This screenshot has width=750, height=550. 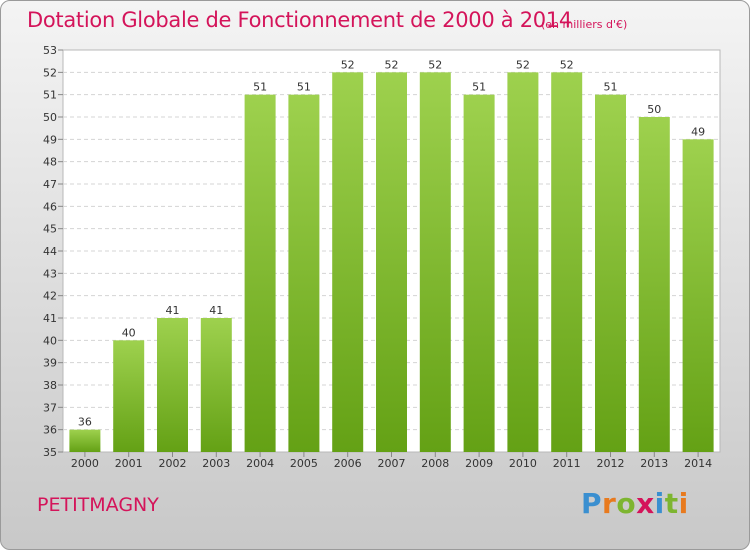 I want to click on y-tick-label: 51, so click(x=50, y=95).